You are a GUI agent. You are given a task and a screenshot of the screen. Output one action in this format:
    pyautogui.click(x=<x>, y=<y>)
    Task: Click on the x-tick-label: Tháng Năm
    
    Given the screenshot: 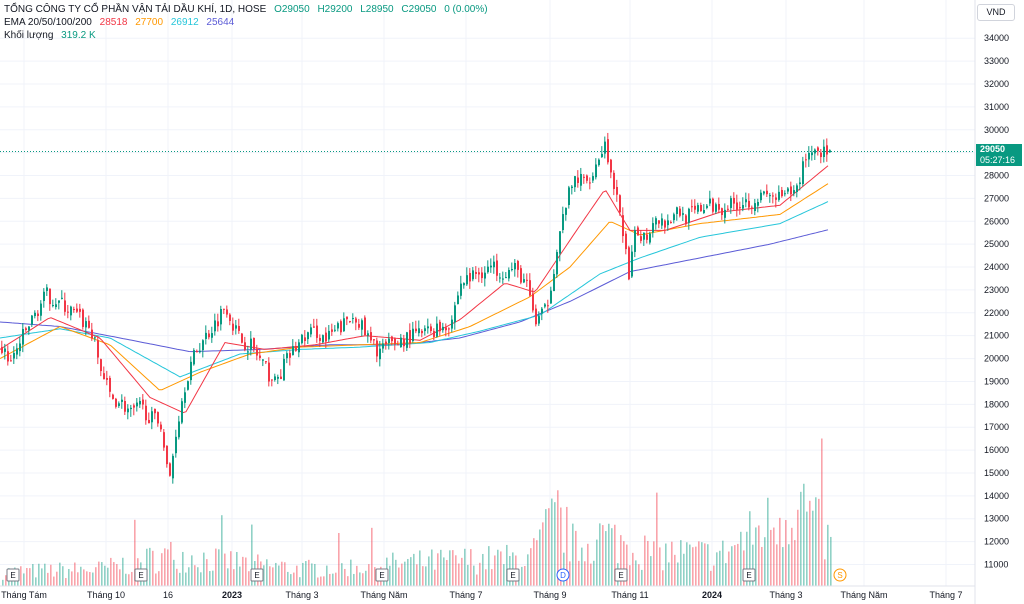 What is the action you would take?
    pyautogui.click(x=863, y=595)
    